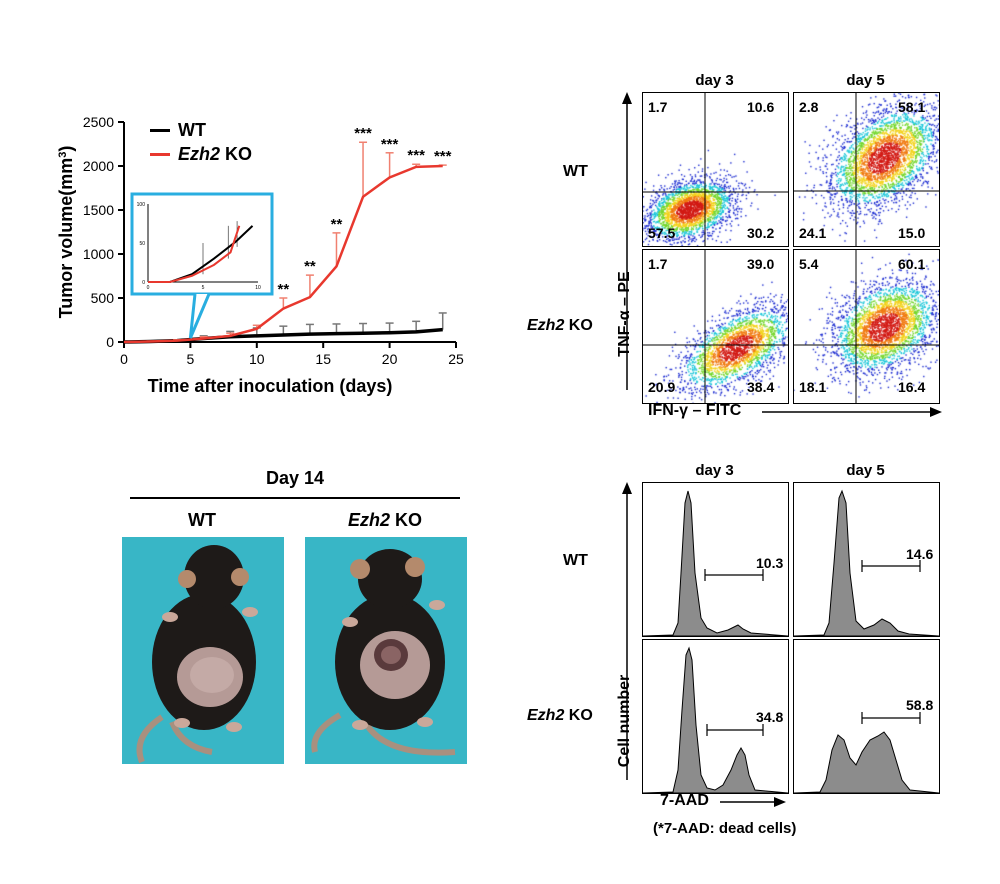 Image resolution: width=1000 pixels, height=884 pixels. Describe the element at coordinates (714, 470) in the screenshot. I see `flow-bottom-day3-label: day 3` at that location.